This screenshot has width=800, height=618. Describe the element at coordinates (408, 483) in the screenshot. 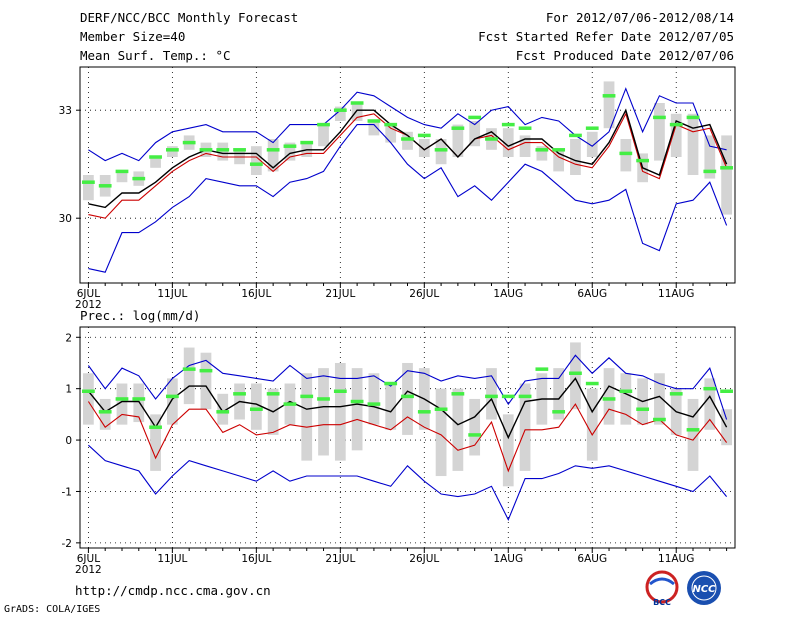

I see `precip-line-ensemble-min` at that location.